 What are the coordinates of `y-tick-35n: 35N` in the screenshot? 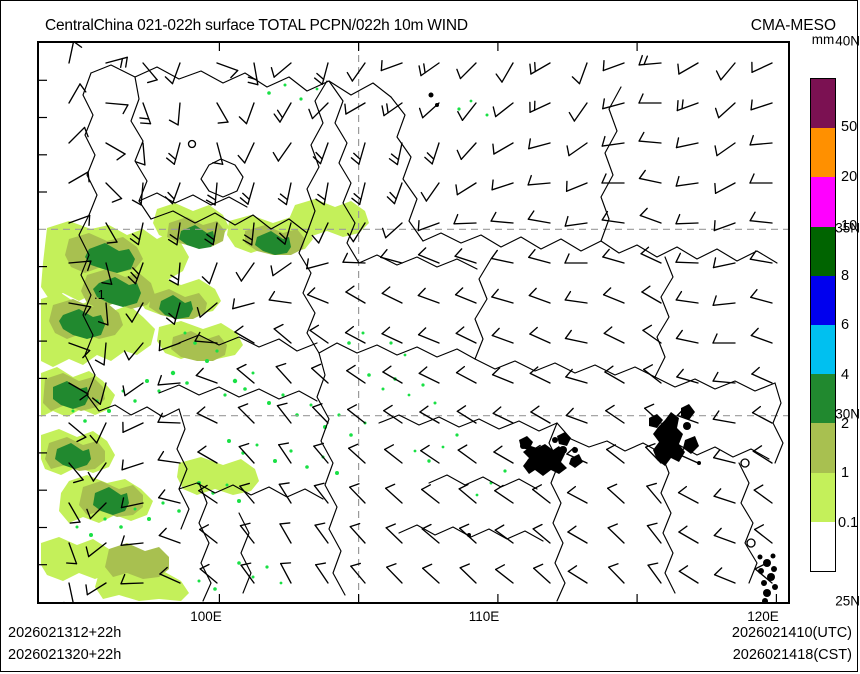 It's located at (847, 228).